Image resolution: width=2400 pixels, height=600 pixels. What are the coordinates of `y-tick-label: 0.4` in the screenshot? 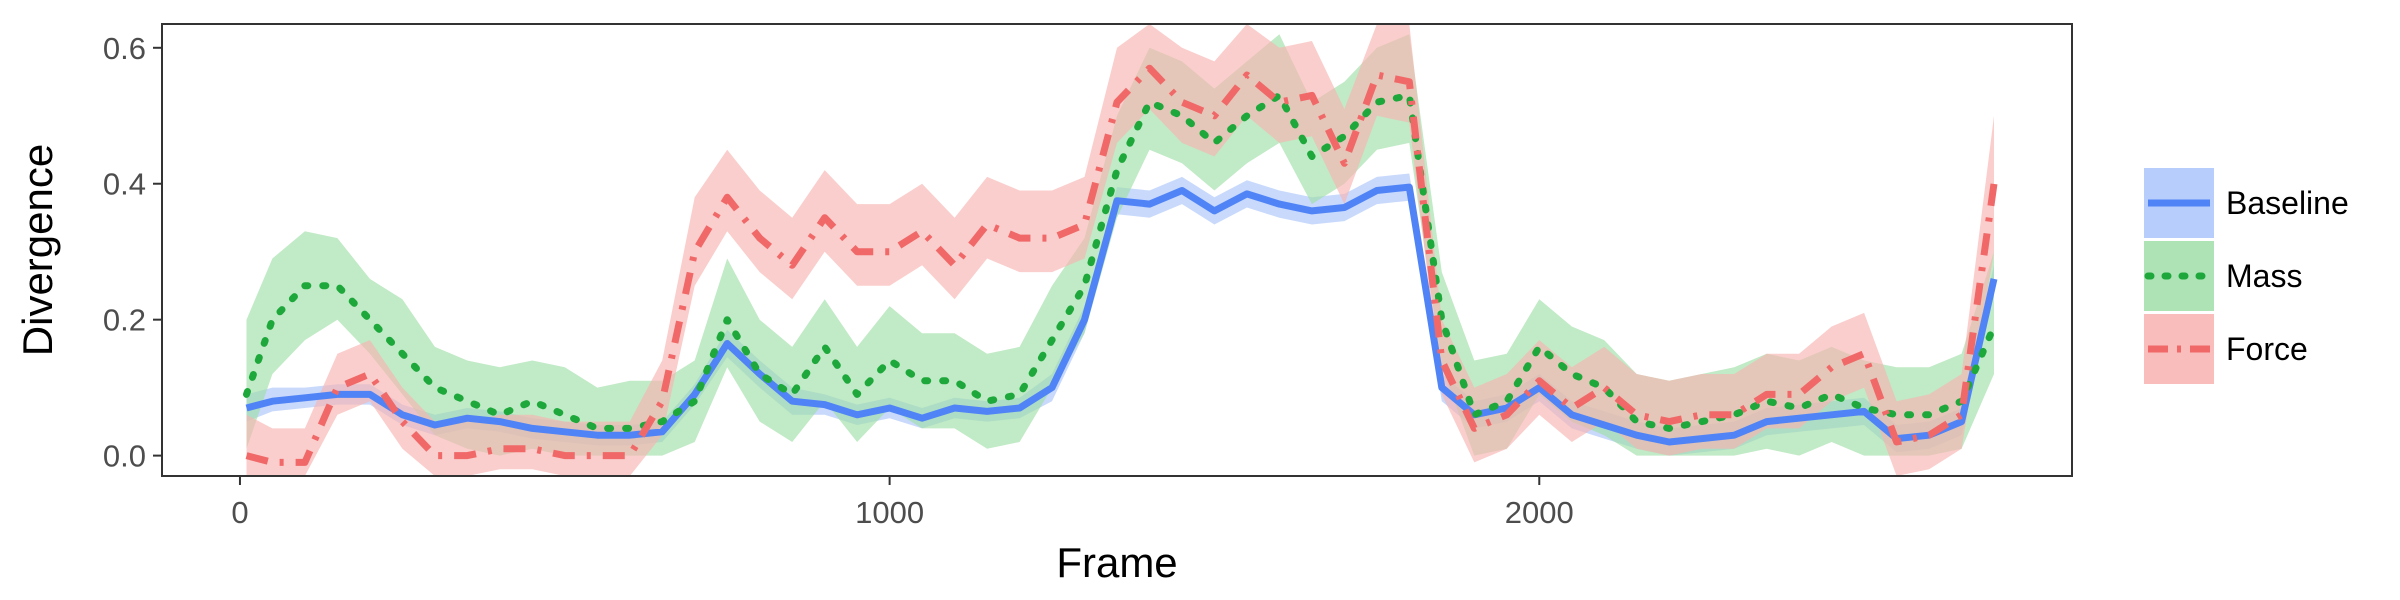 It's located at (124, 184).